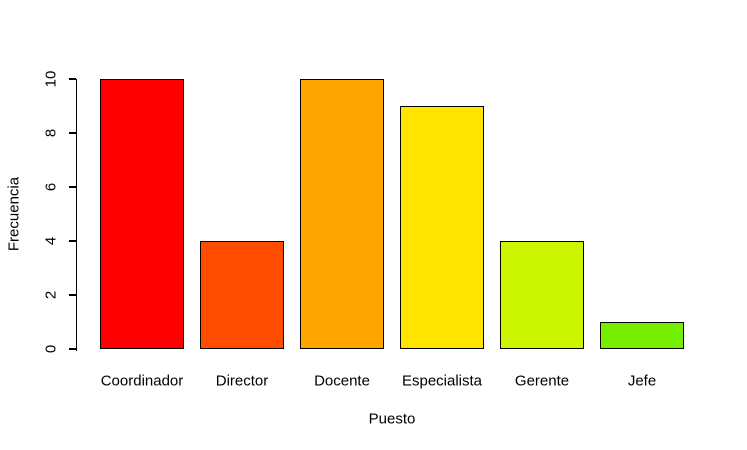 This screenshot has height=450, width=747. I want to click on x-axis-category-label: Docente, so click(342, 381).